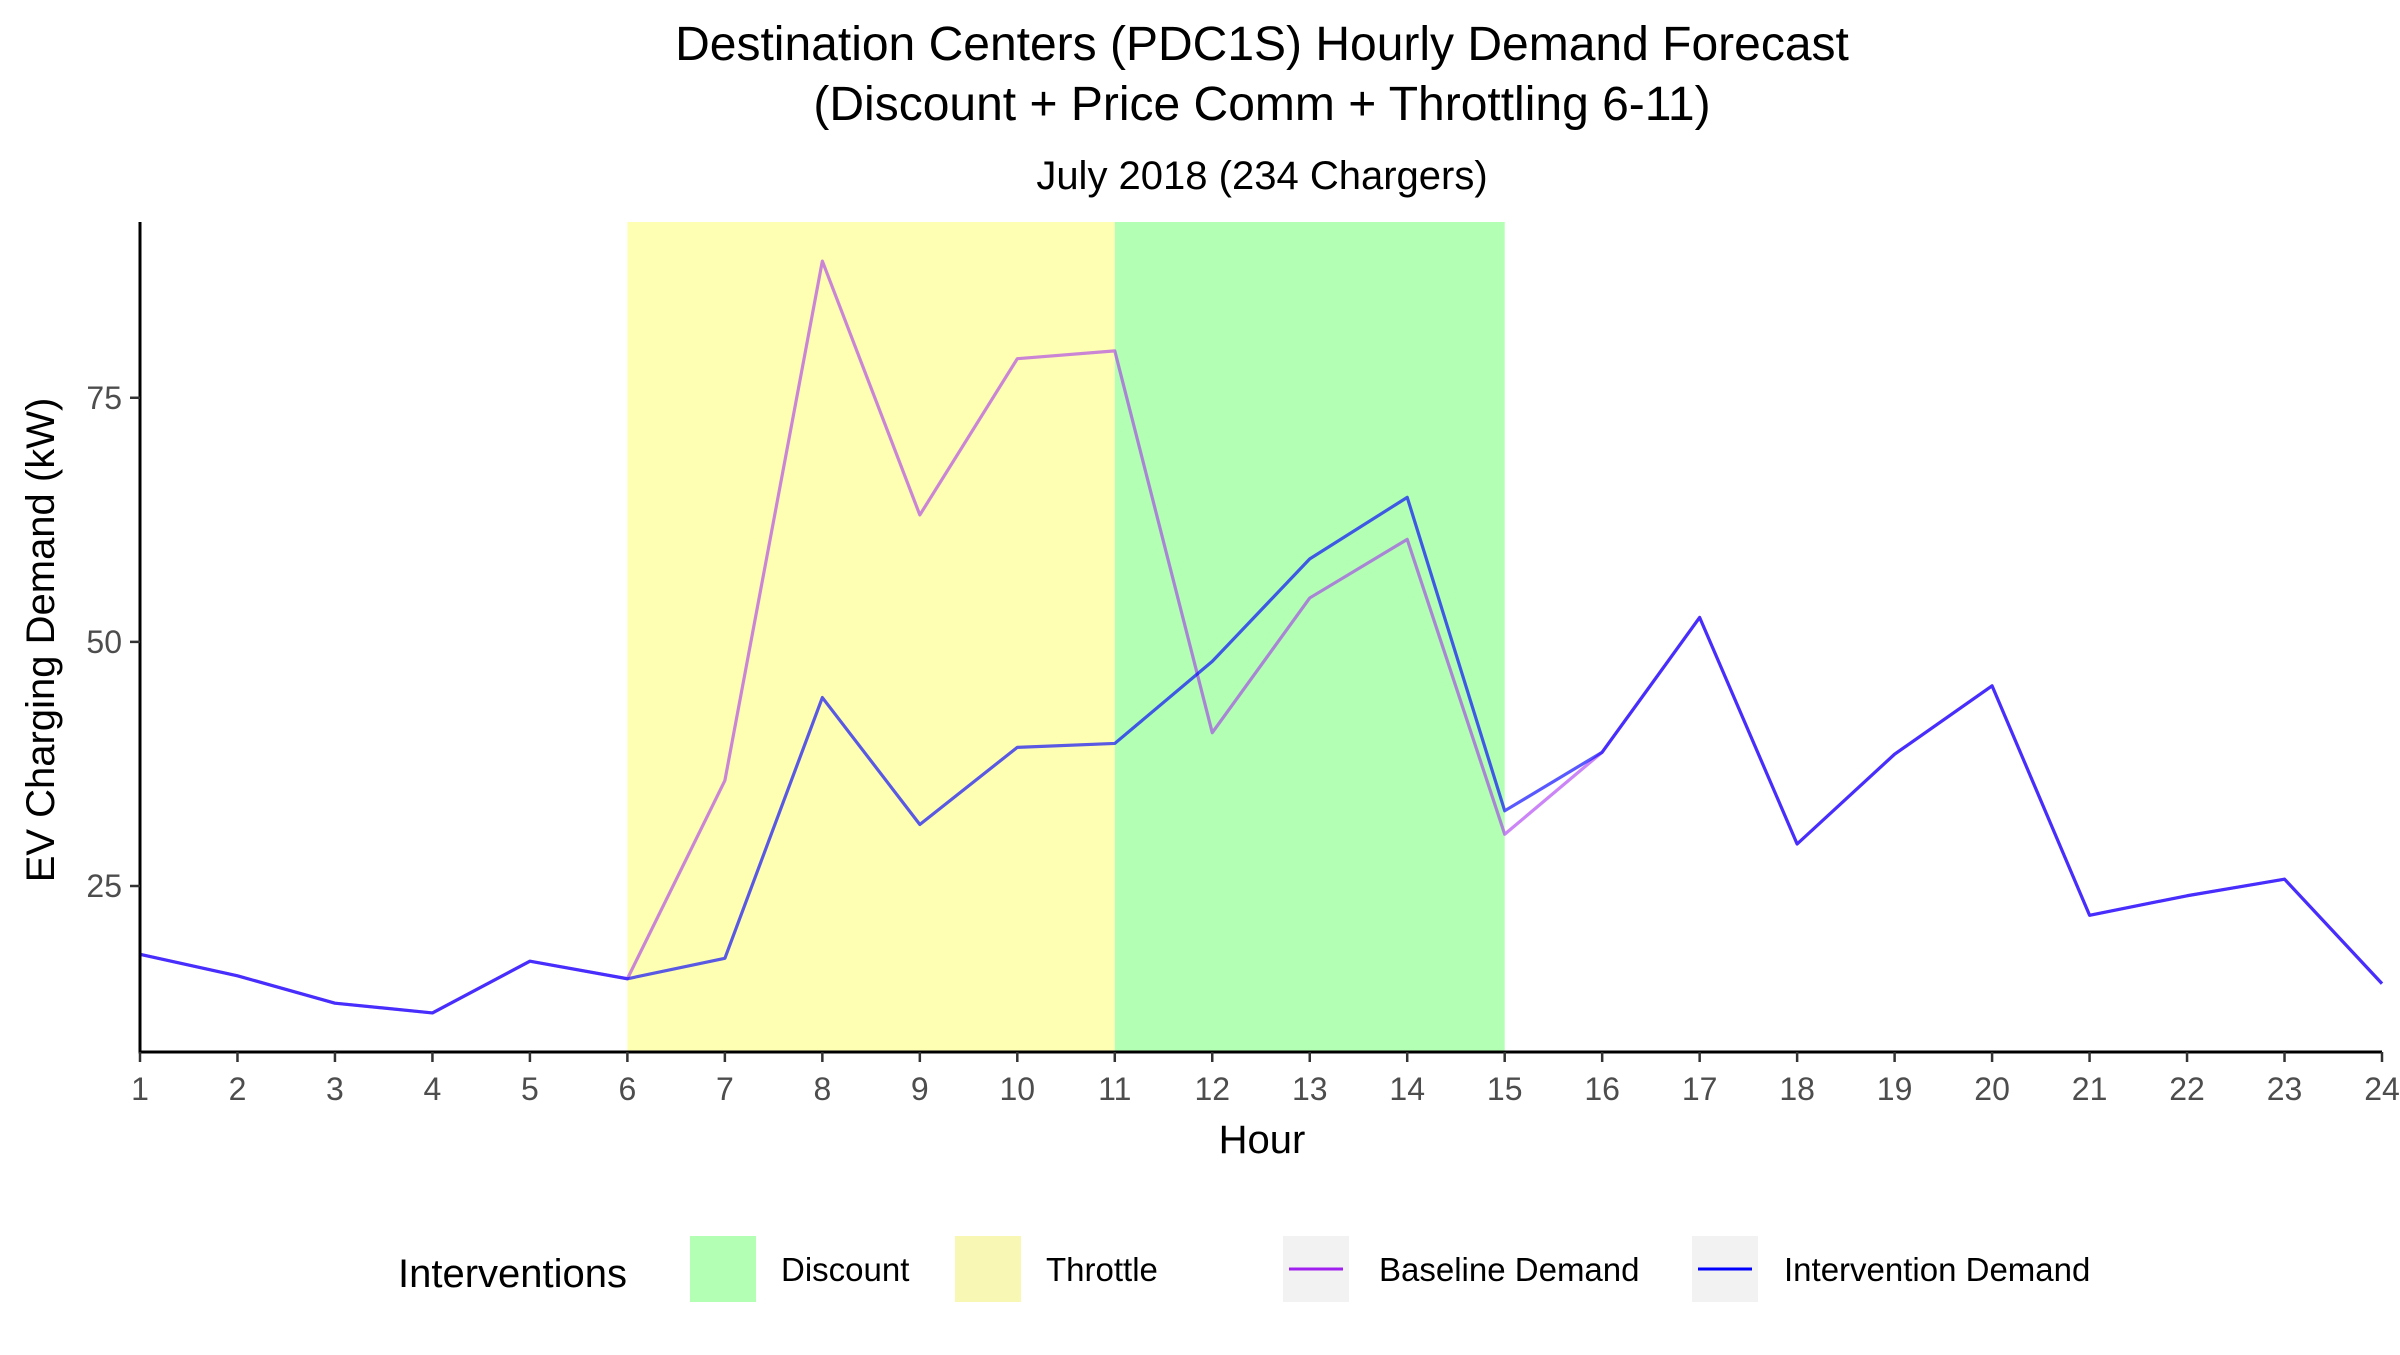  I want to click on legend-item-baseline-demand: Baseline Demand, so click(1461, 1269).